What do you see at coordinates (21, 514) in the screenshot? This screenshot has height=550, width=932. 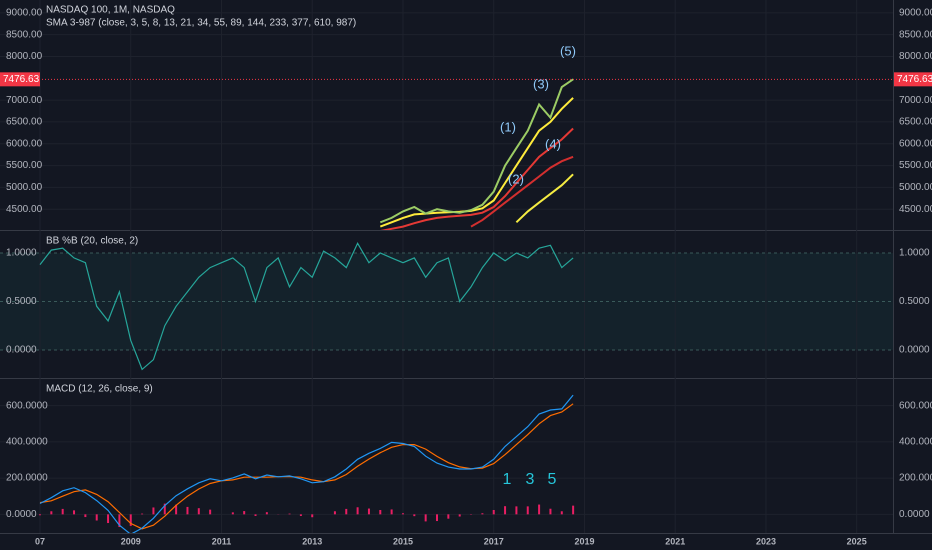 I see `y-tick-label-left: 0.0000` at bounding box center [21, 514].